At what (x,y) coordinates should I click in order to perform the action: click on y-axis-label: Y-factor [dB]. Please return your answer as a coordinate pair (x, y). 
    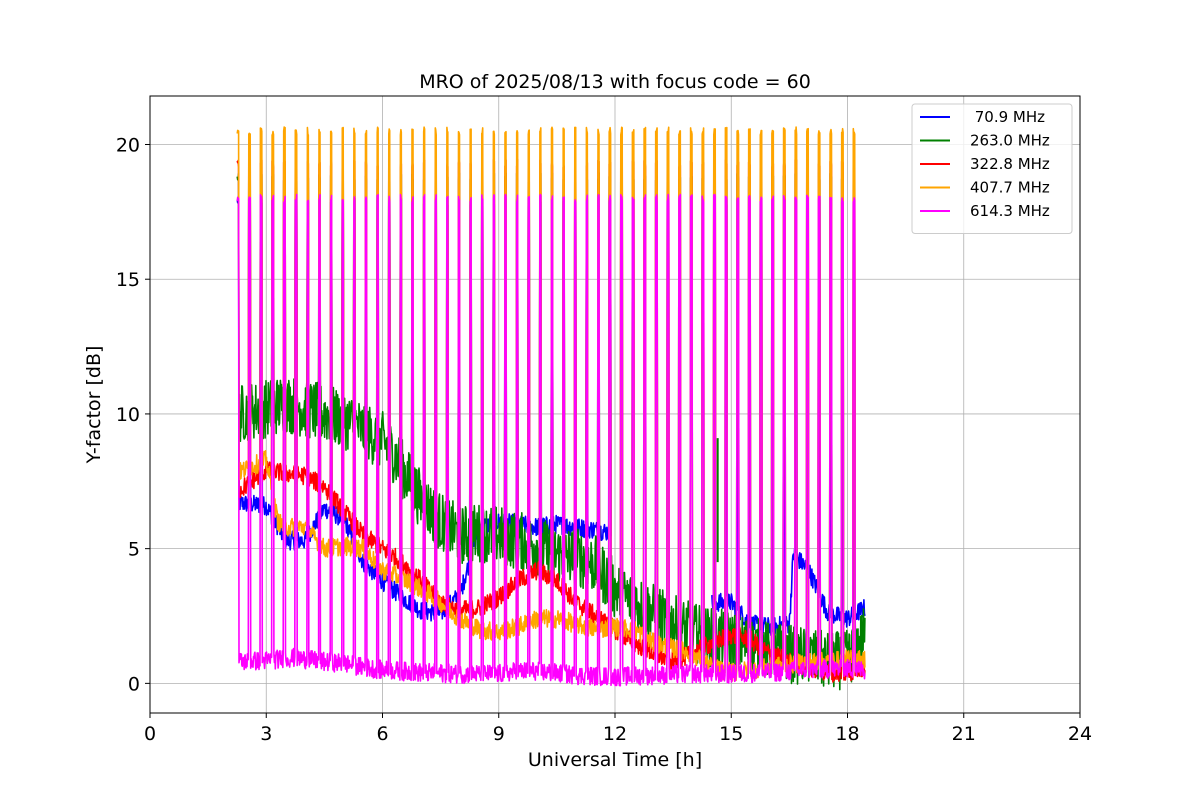
    Looking at the image, I should click on (94, 405).